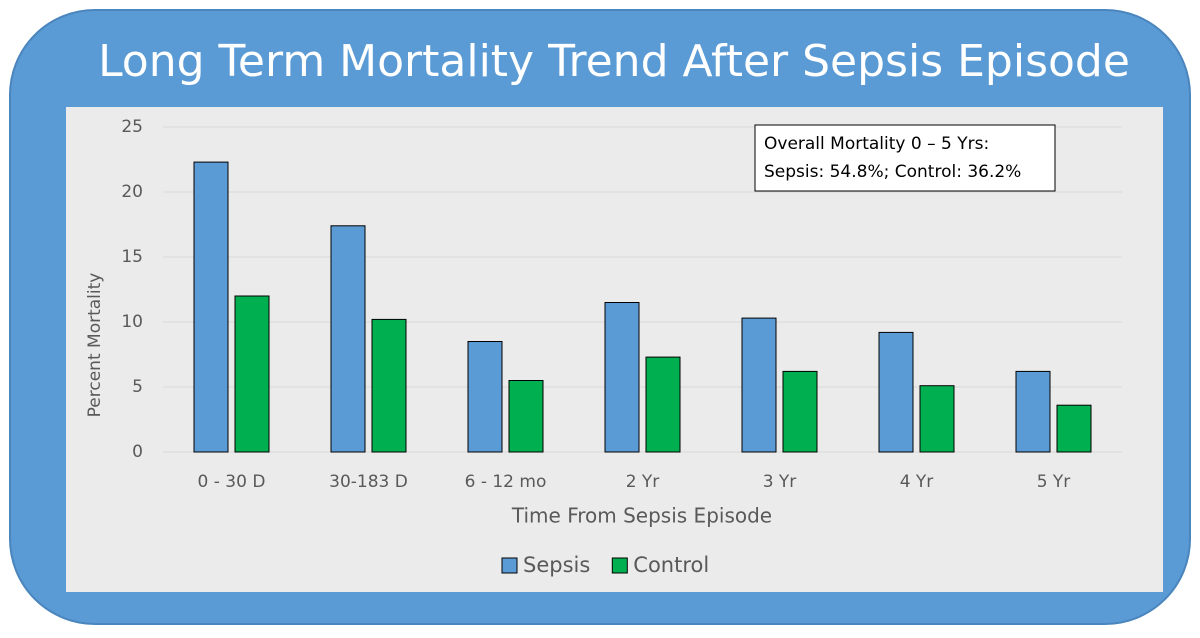 The width and height of the screenshot is (1200, 638). Describe the element at coordinates (132, 322) in the screenshot. I see `y-tick-label: 10` at that location.